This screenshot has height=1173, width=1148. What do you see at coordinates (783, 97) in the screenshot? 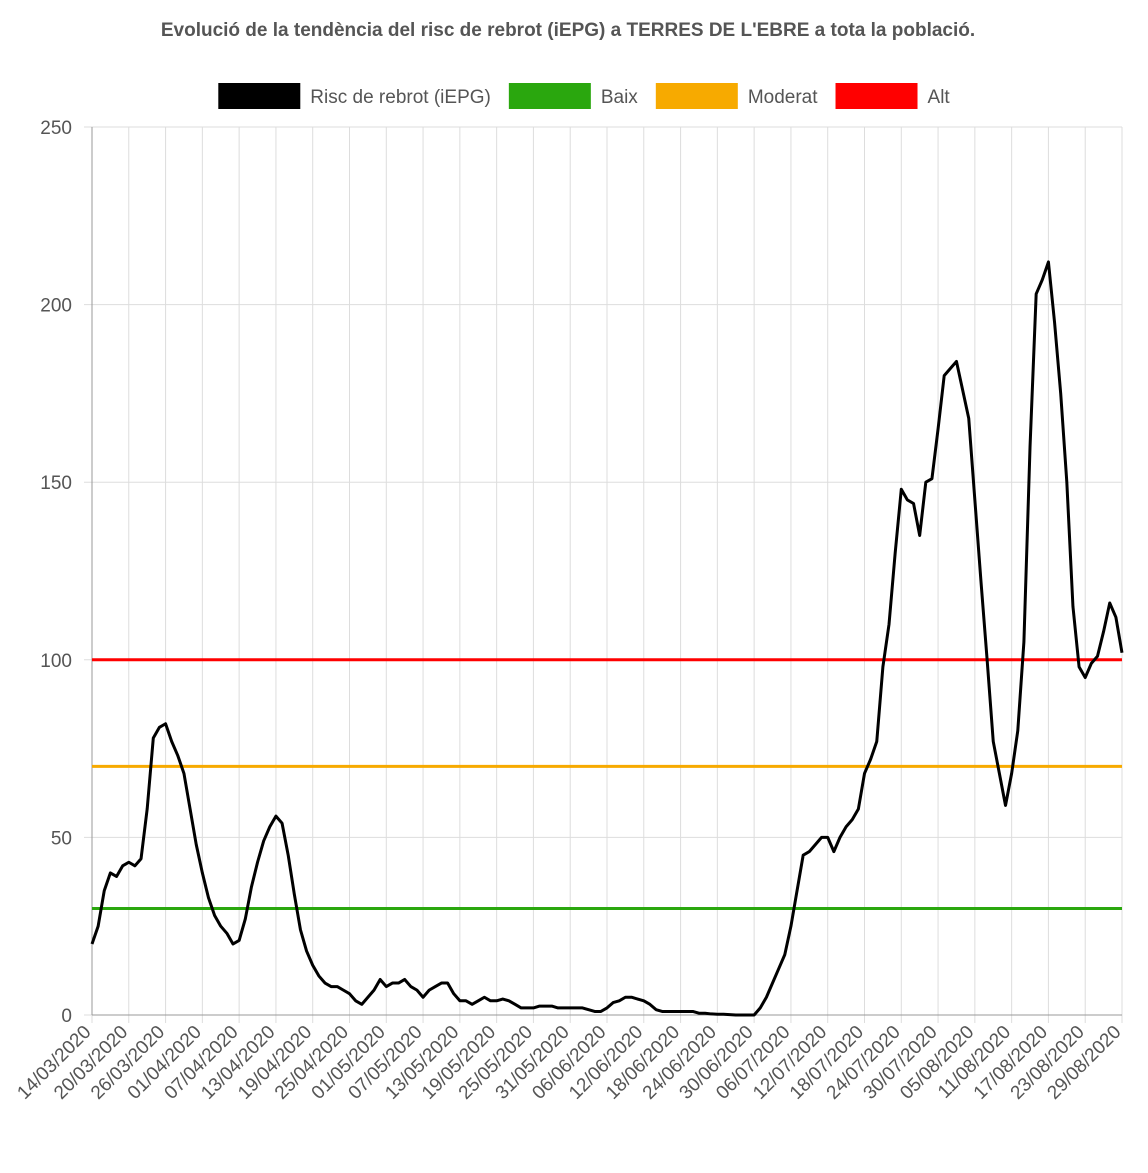
I see `legend-label: Moderat` at bounding box center [783, 97].